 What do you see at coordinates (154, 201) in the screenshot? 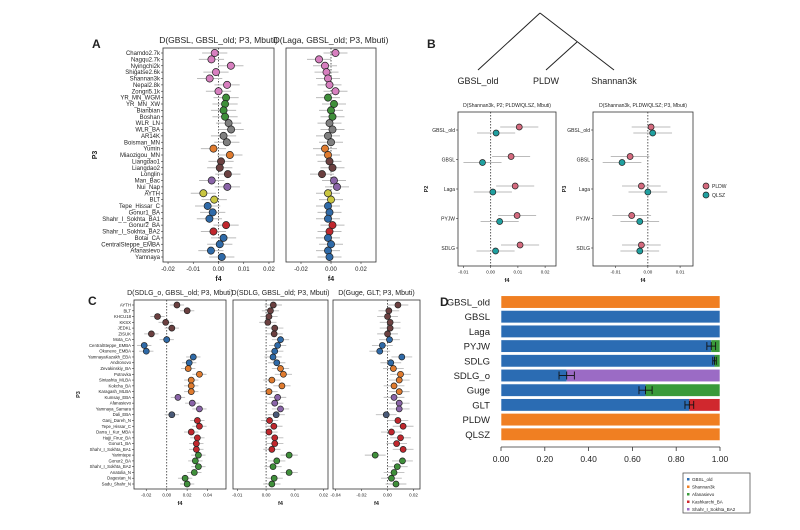
I see `y-tick-label: BLT` at bounding box center [154, 201].